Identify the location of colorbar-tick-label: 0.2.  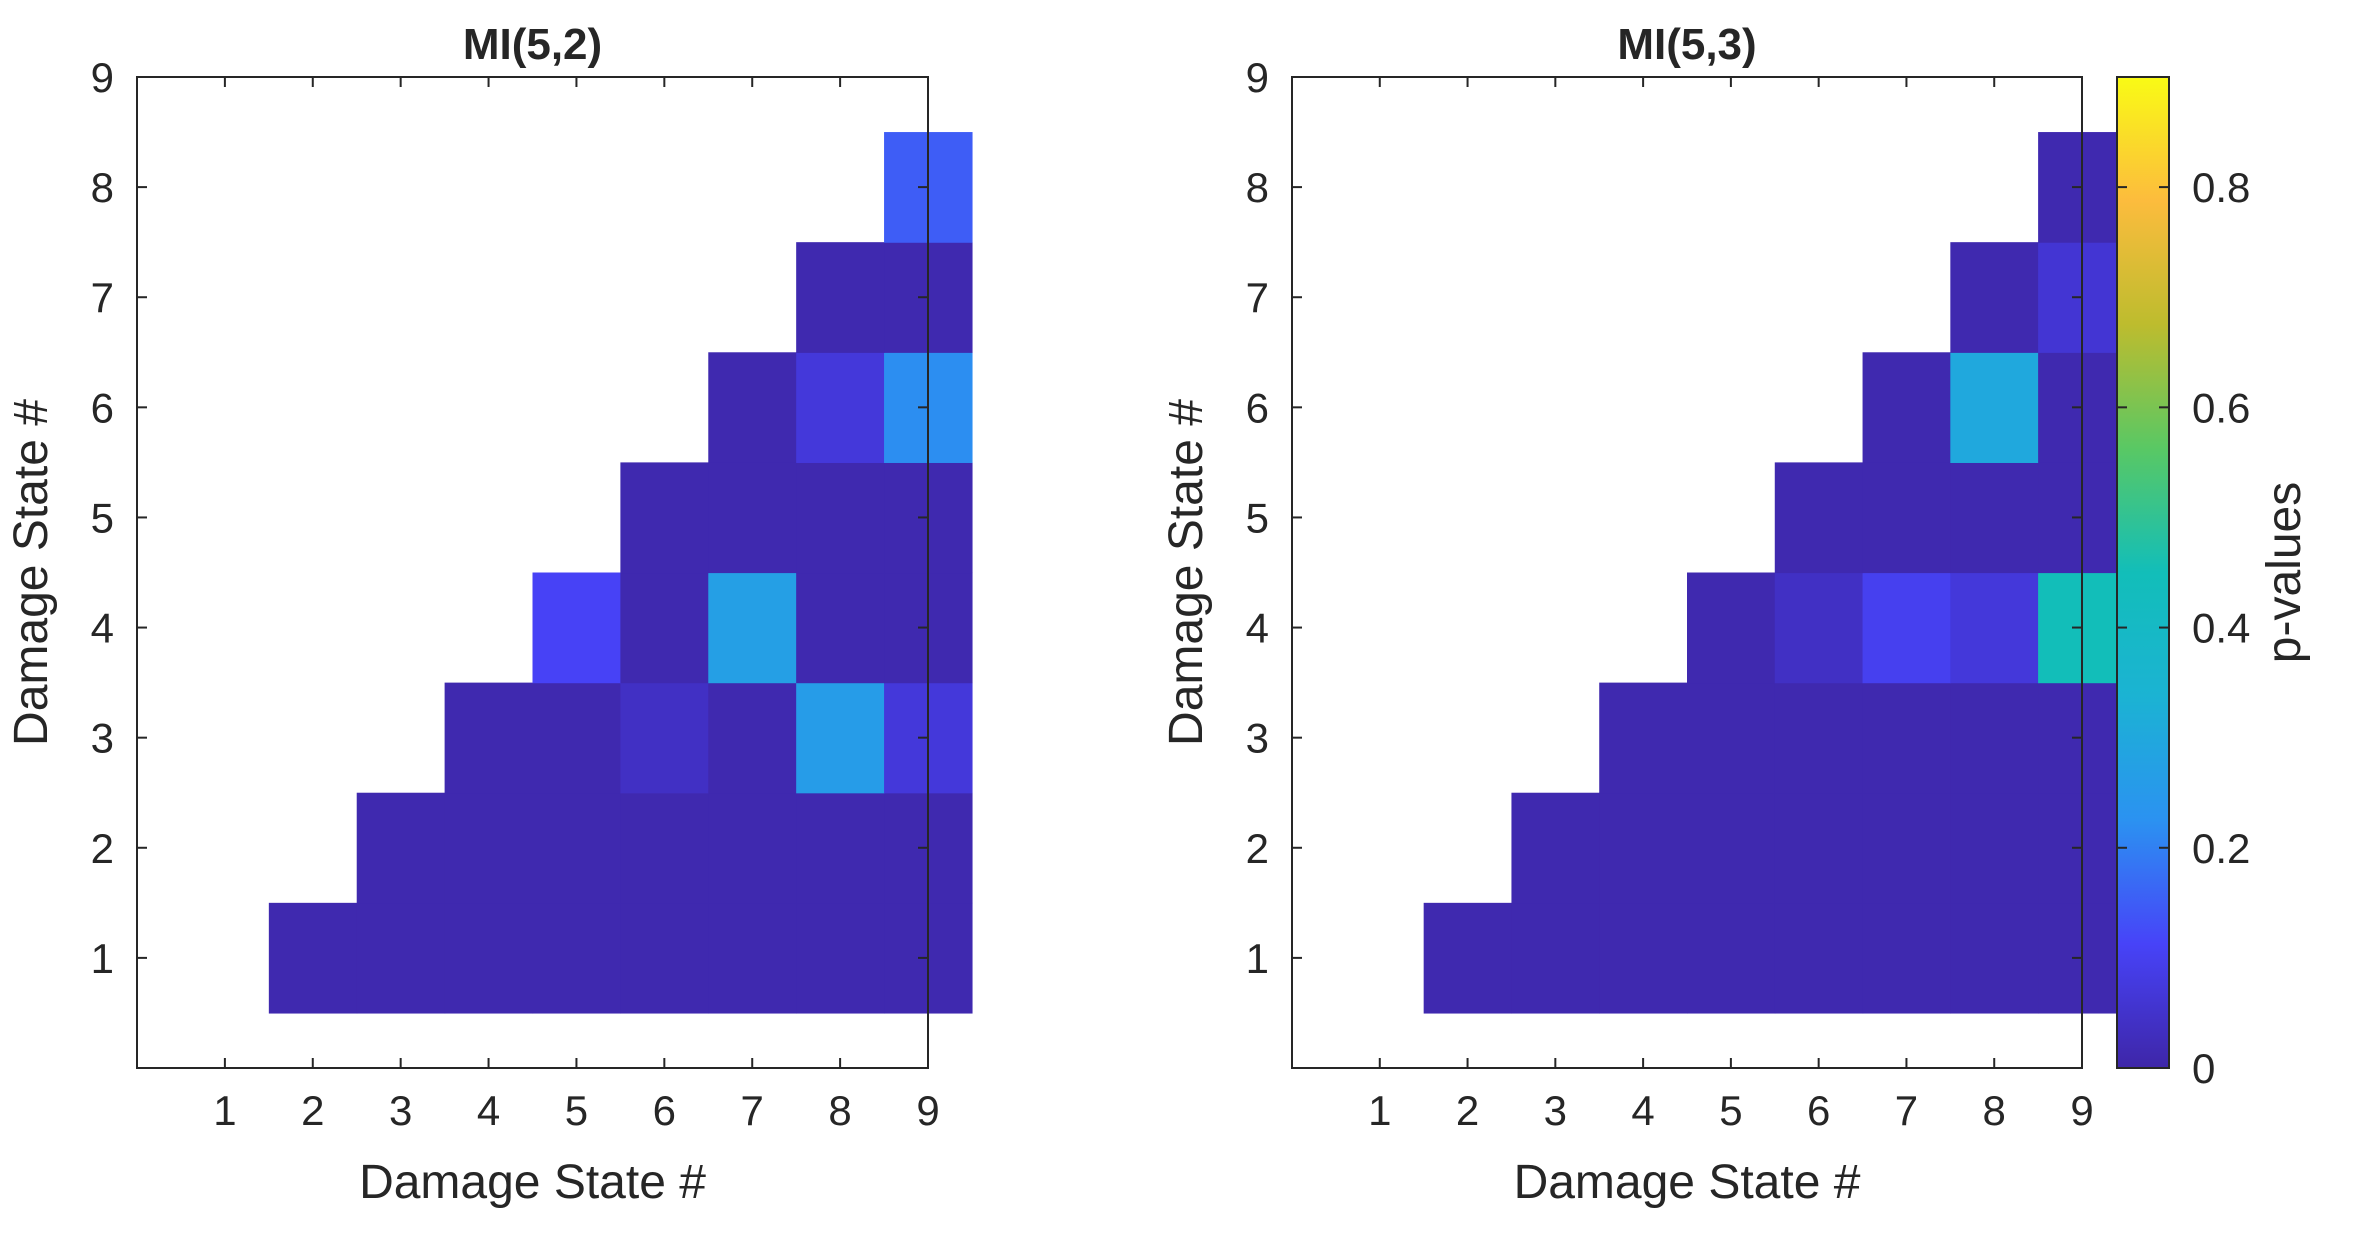
(2221, 848).